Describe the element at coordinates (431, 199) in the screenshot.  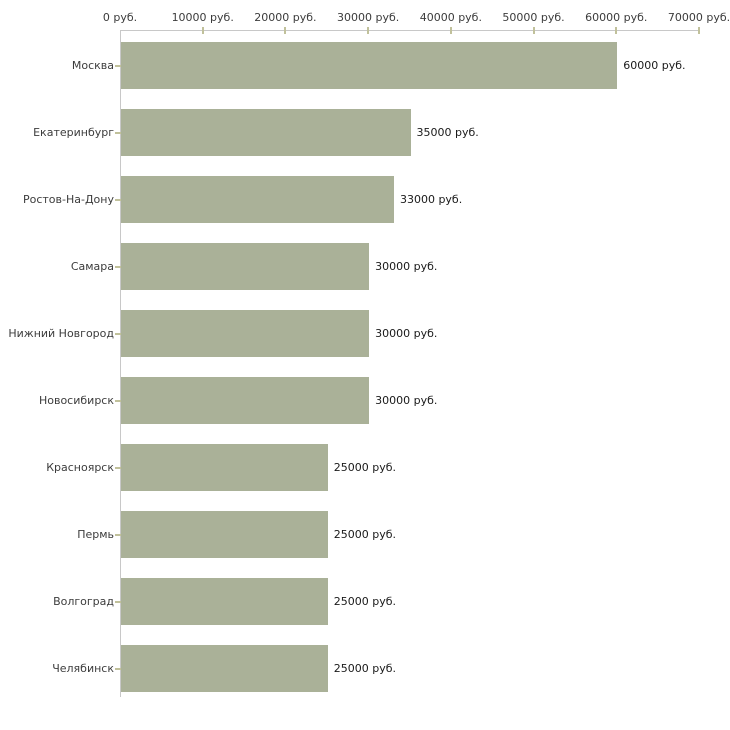
I see `bar-value-label: 33000 руб.` at that location.